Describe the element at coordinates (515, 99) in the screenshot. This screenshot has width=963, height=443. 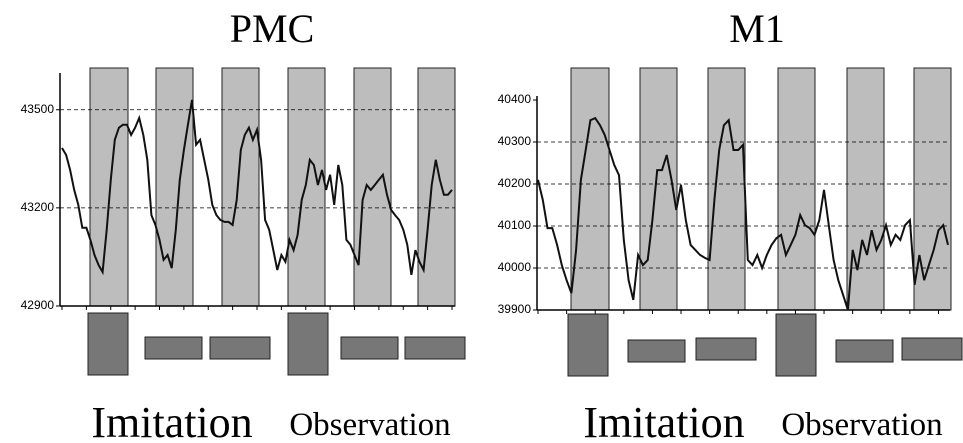
I see `y-tick-label: 40400` at that location.